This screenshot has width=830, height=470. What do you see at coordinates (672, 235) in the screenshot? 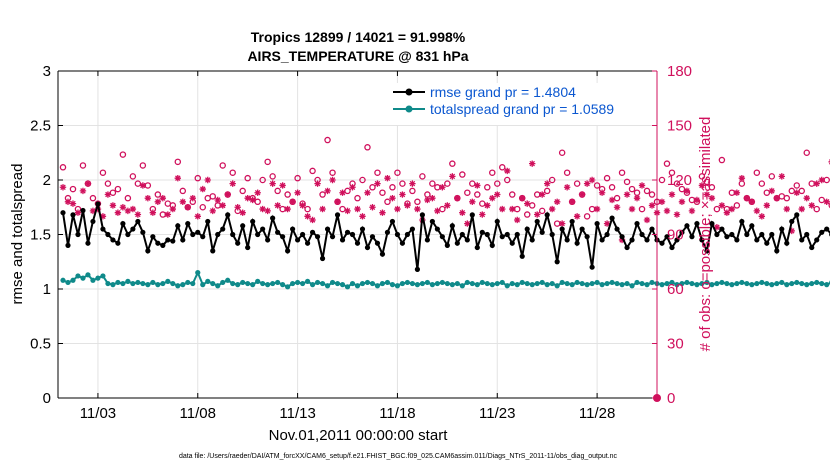
I see `right-axis-ticks: 0 30 60 90 120 150 180` at bounding box center [672, 235].